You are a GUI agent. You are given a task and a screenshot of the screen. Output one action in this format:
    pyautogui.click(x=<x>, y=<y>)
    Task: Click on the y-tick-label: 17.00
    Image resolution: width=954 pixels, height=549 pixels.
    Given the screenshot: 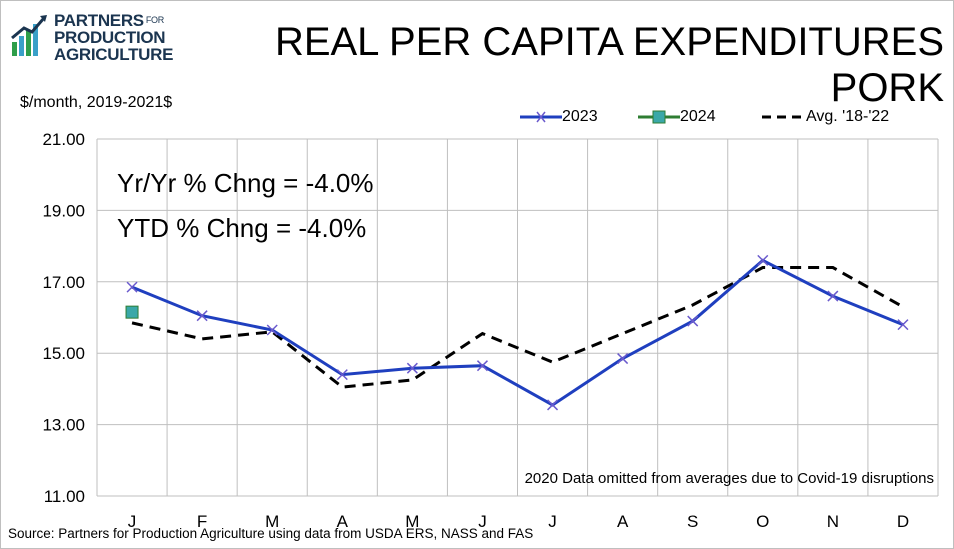 What is the action you would take?
    pyautogui.click(x=63, y=282)
    